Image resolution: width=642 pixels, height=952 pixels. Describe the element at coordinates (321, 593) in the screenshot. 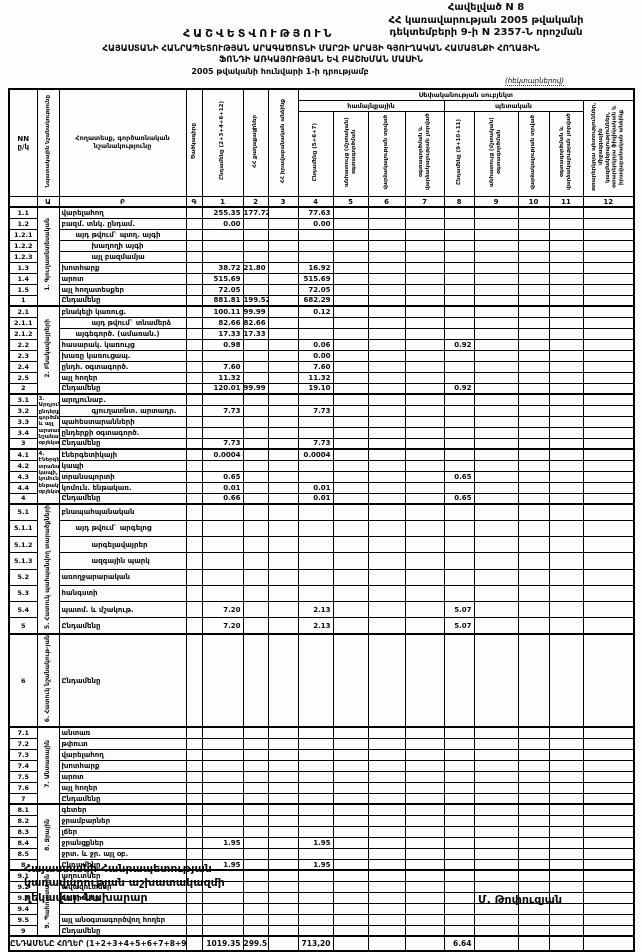

I see `table-row: 5.3 հանգստի` at that location.